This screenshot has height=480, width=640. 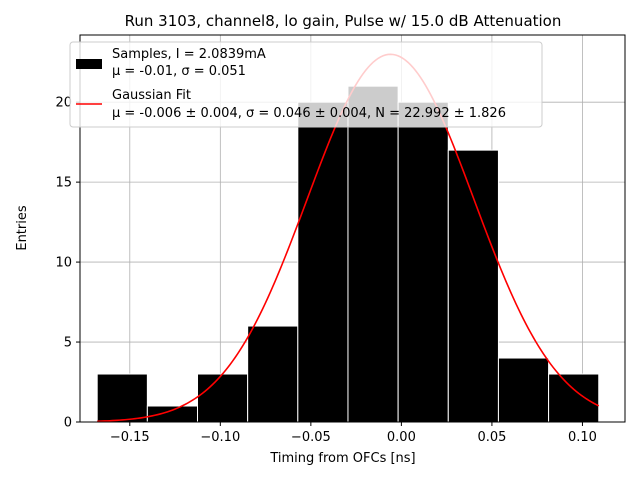 What do you see at coordinates (89, 64) in the screenshot?
I see `legend-samples-swatch` at bounding box center [89, 64].